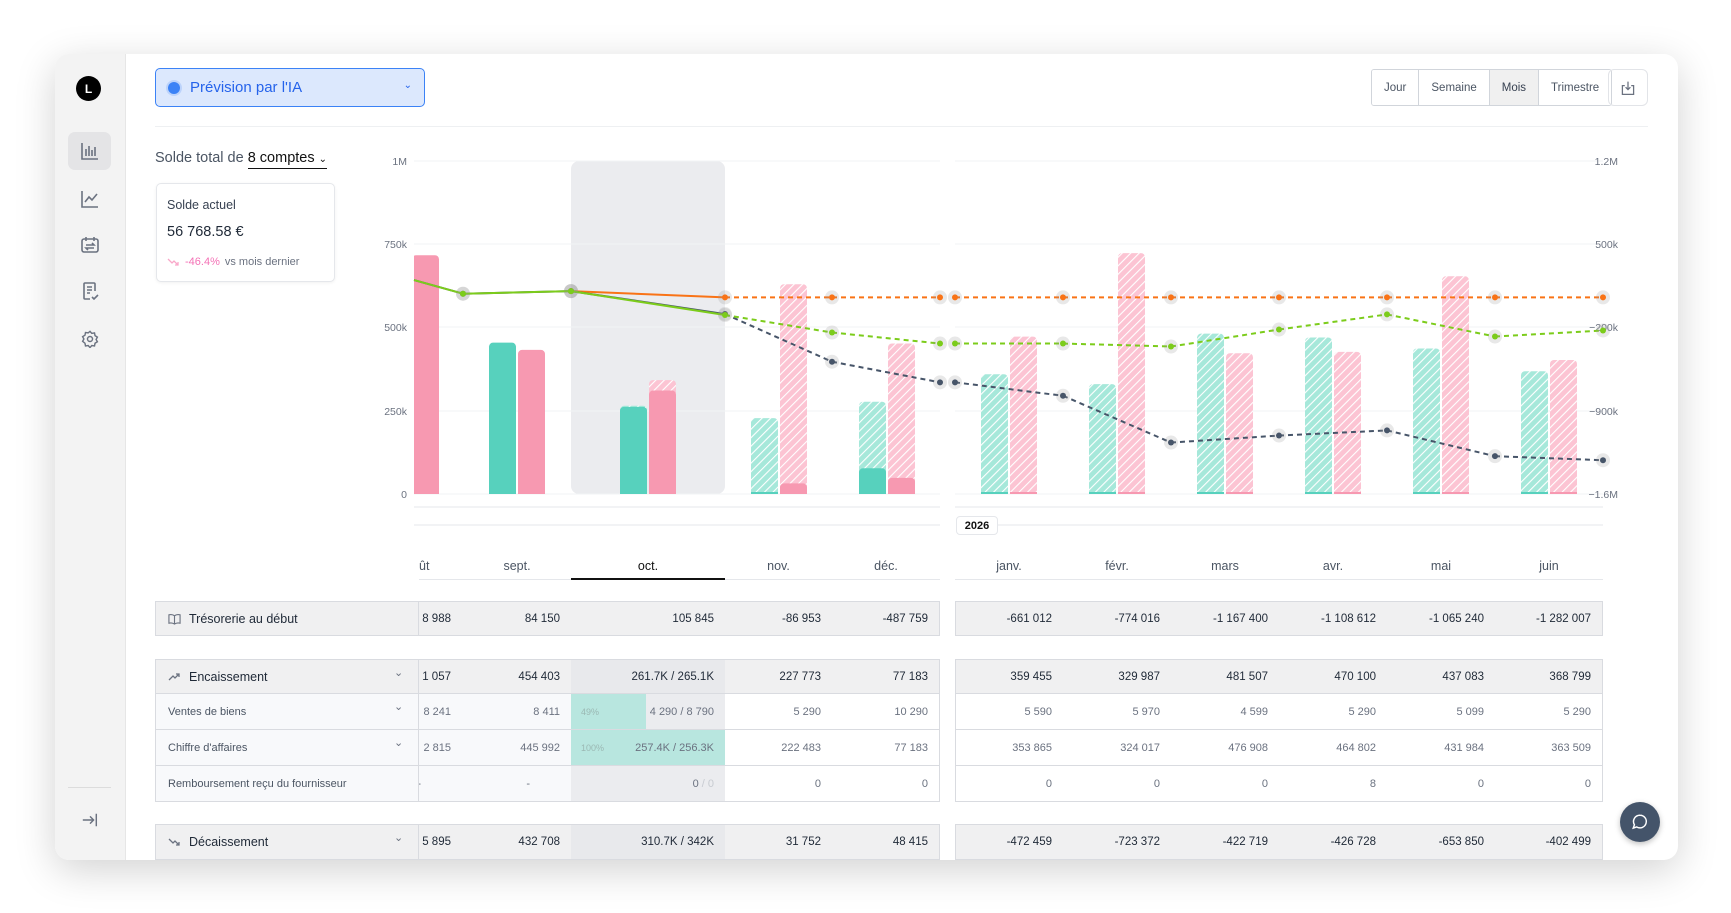 The width and height of the screenshot is (1731, 913). I want to click on progress-percent: 49%, so click(590, 711).